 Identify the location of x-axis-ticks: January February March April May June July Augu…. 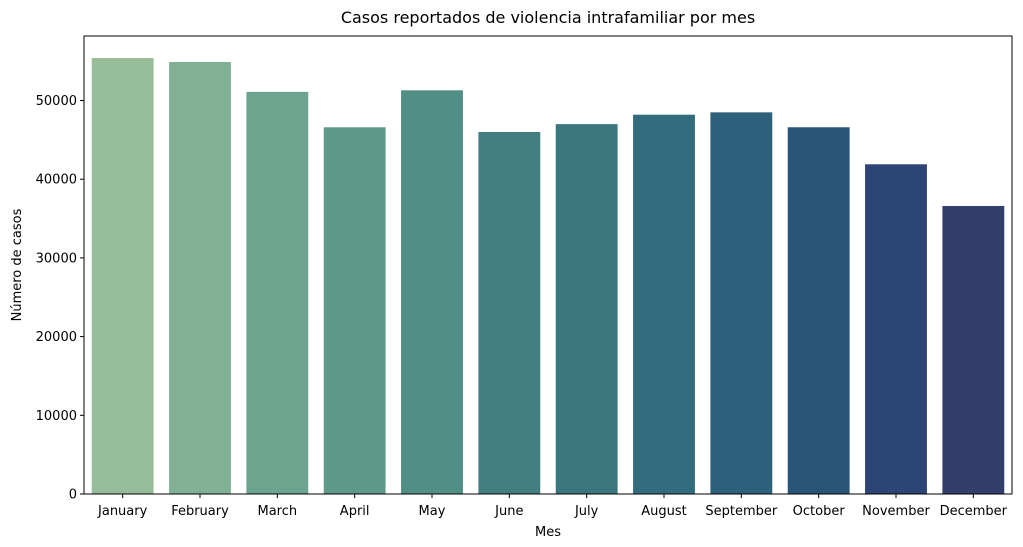
(552, 506).